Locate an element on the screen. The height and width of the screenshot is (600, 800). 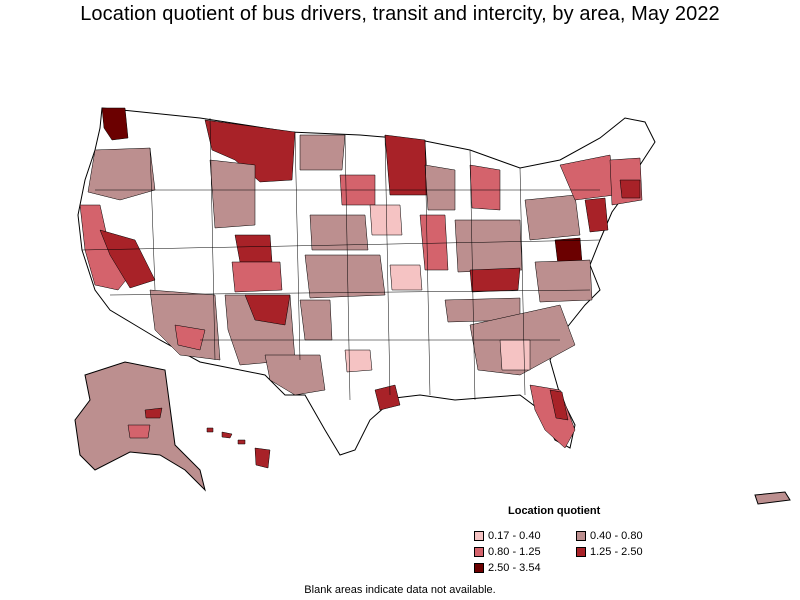
legend-item-5: 2.50 - 3.54 is located at coordinates (507, 568).